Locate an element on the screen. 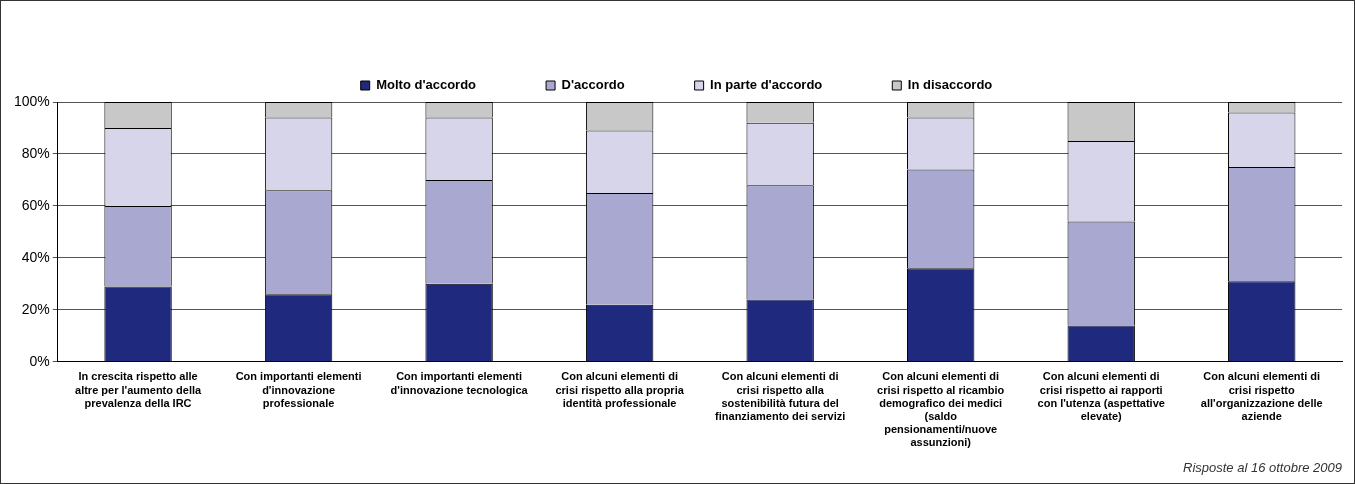 The width and height of the screenshot is (1355, 484). x-tick-label: Con alcuni elementi di crisi rispetto alla sostenibilità futura del finanziamento dei servizi is located at coordinates (780, 396).